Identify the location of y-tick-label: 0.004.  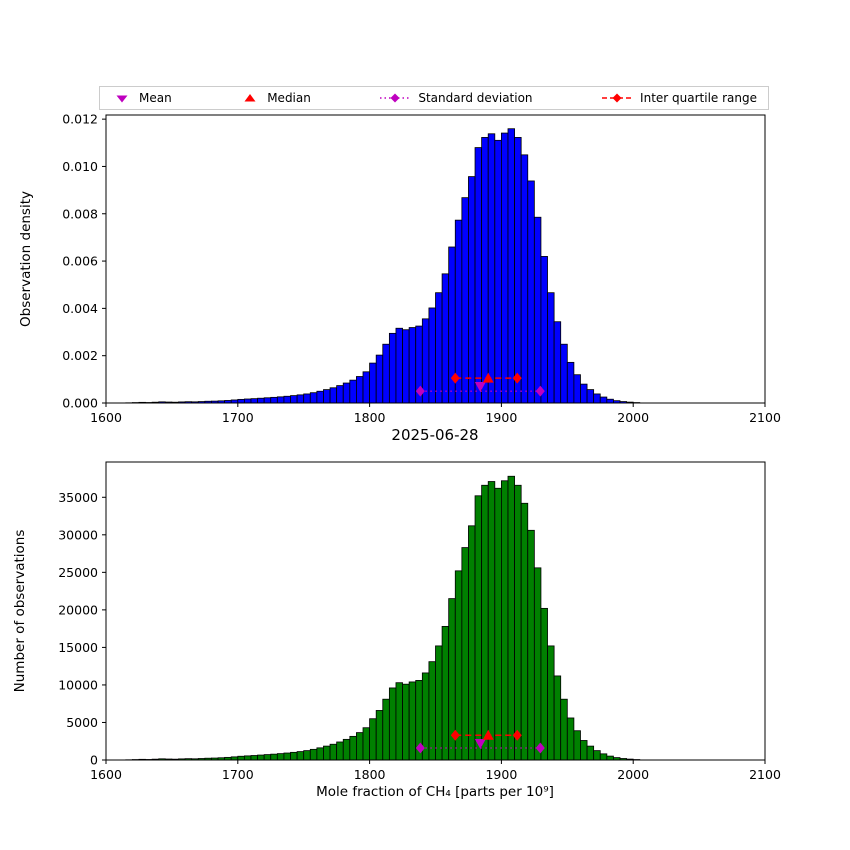
(80, 308).